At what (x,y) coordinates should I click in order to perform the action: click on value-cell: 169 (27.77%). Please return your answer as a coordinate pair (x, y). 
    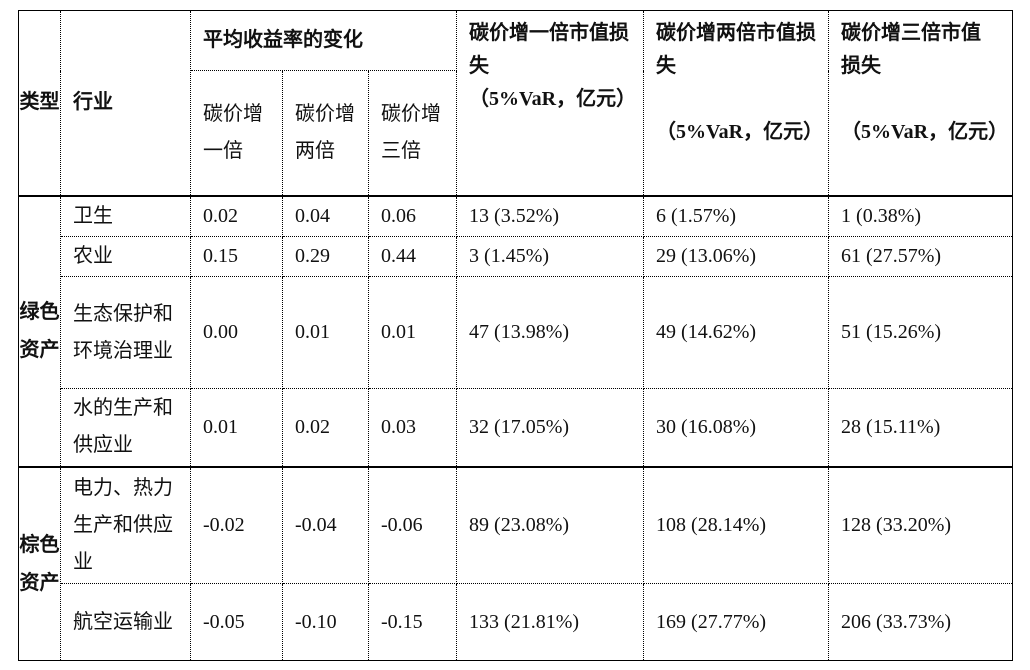
    Looking at the image, I should click on (736, 622).